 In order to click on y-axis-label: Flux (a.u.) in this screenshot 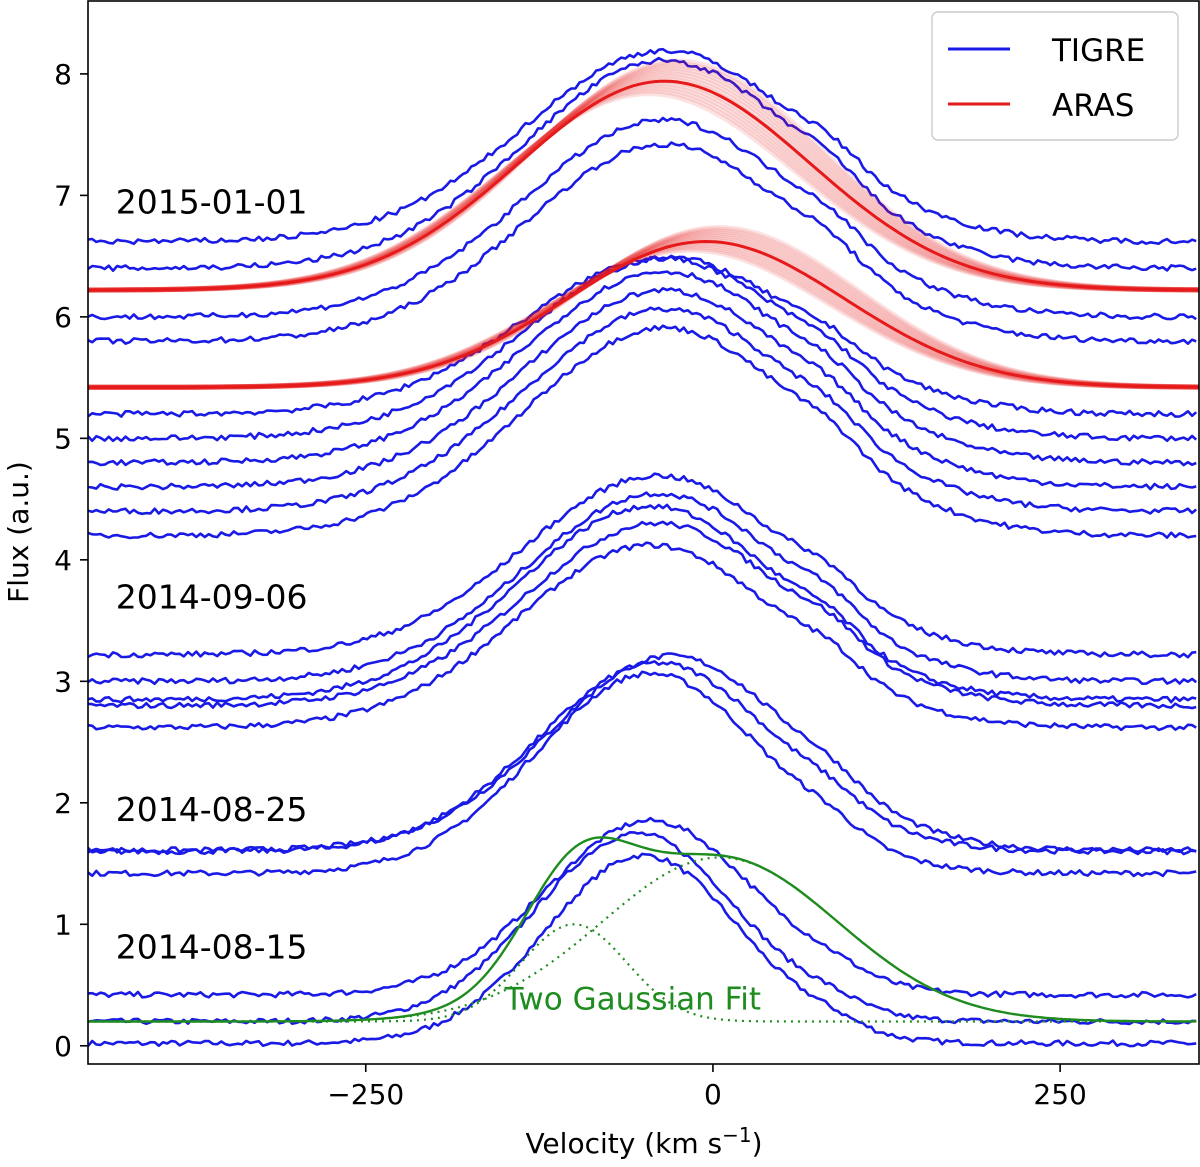, I will do `click(18, 532)`.